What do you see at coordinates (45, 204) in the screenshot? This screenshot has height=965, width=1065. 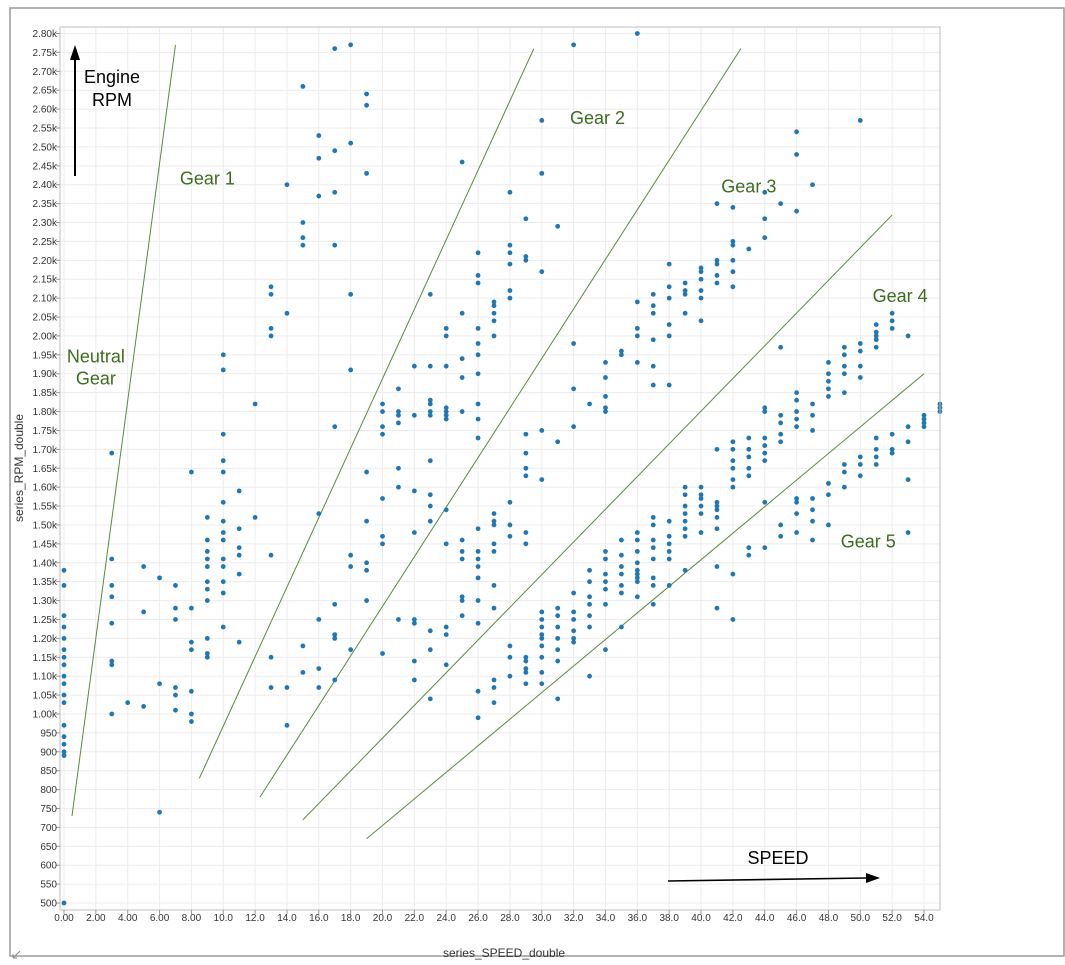 I see `y-tick-label: 2.35k` at bounding box center [45, 204].